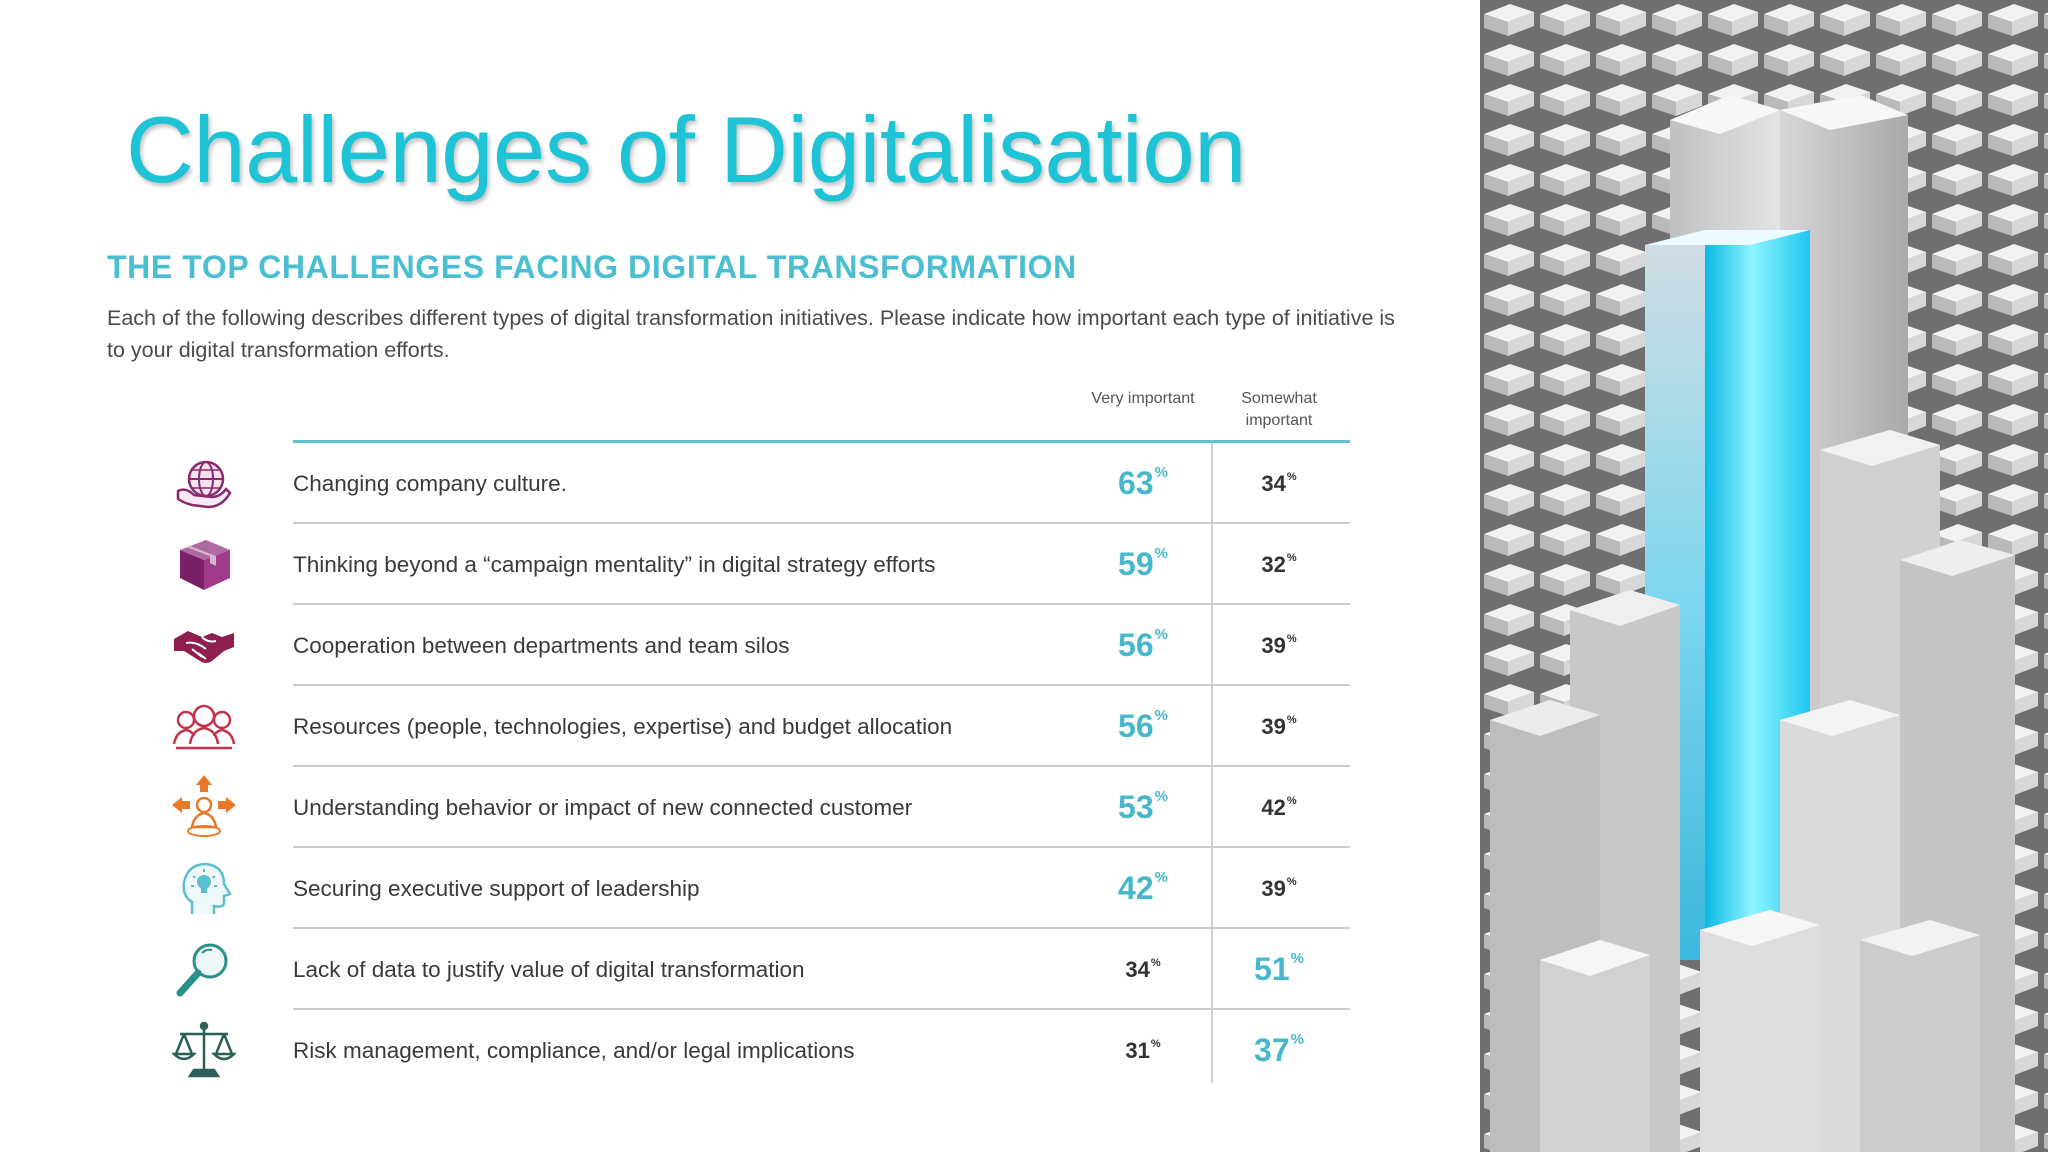  What do you see at coordinates (204, 969) in the screenshot?
I see `magnifier-icon` at bounding box center [204, 969].